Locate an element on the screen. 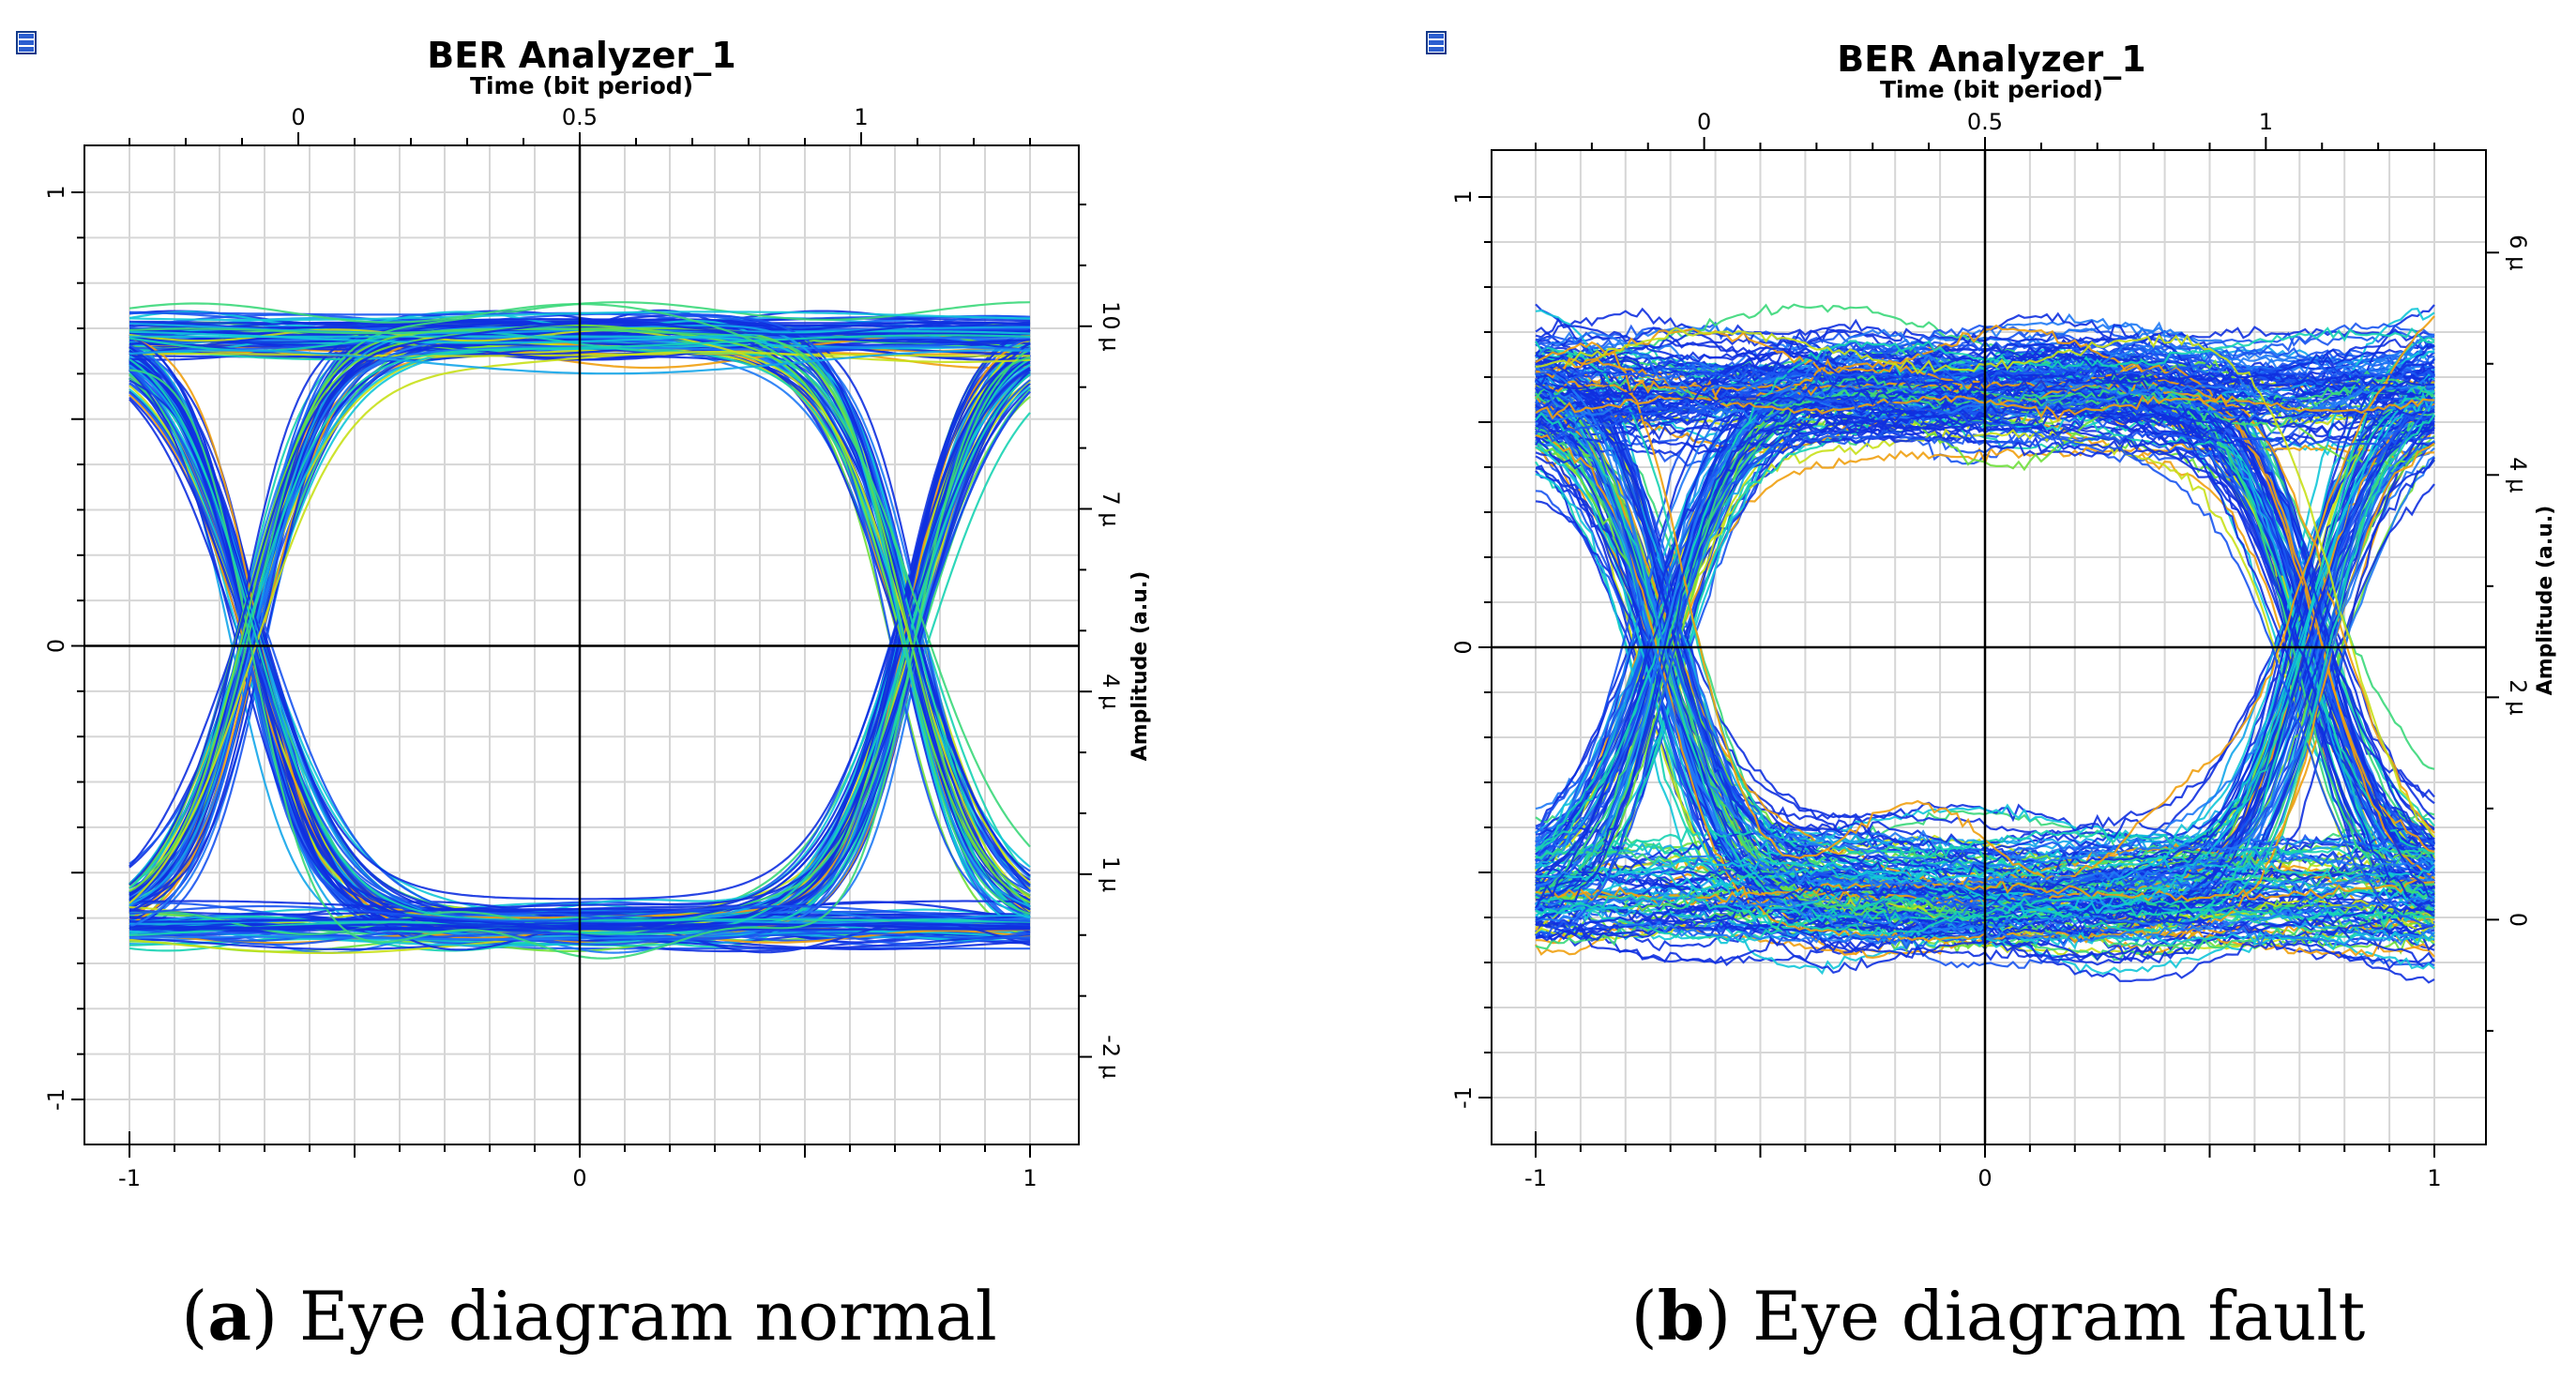 The height and width of the screenshot is (1379, 2576). right-tick-label: 6 μ is located at coordinates (2518, 252).